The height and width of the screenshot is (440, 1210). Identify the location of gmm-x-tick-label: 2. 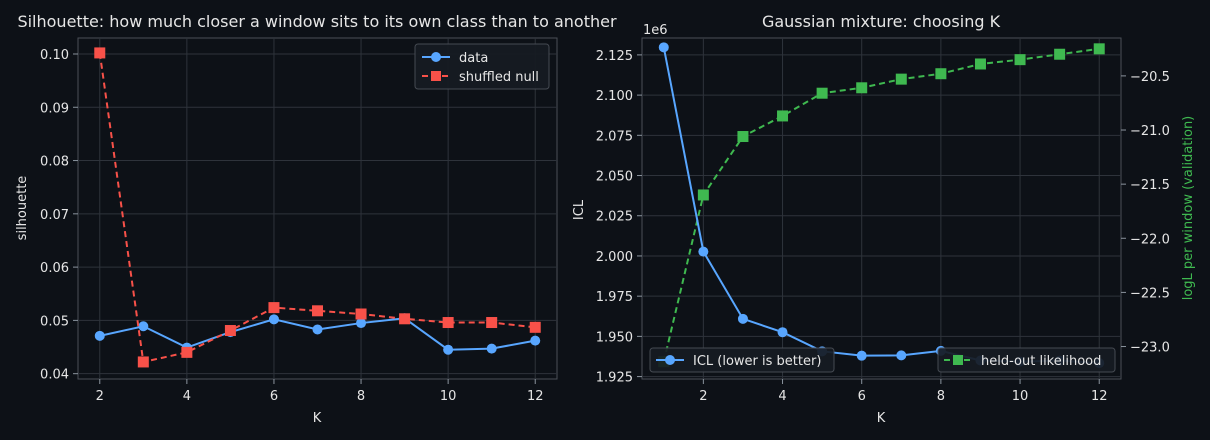
(703, 396).